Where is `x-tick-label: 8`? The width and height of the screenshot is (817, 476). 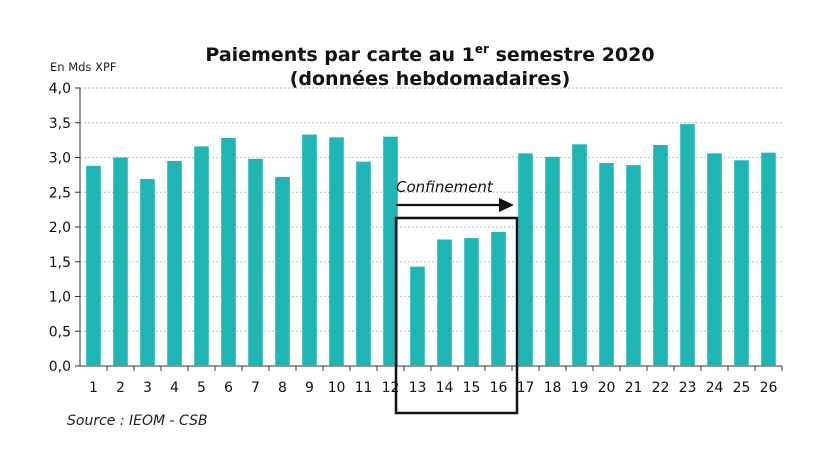
x-tick-label: 8 is located at coordinates (282, 388).